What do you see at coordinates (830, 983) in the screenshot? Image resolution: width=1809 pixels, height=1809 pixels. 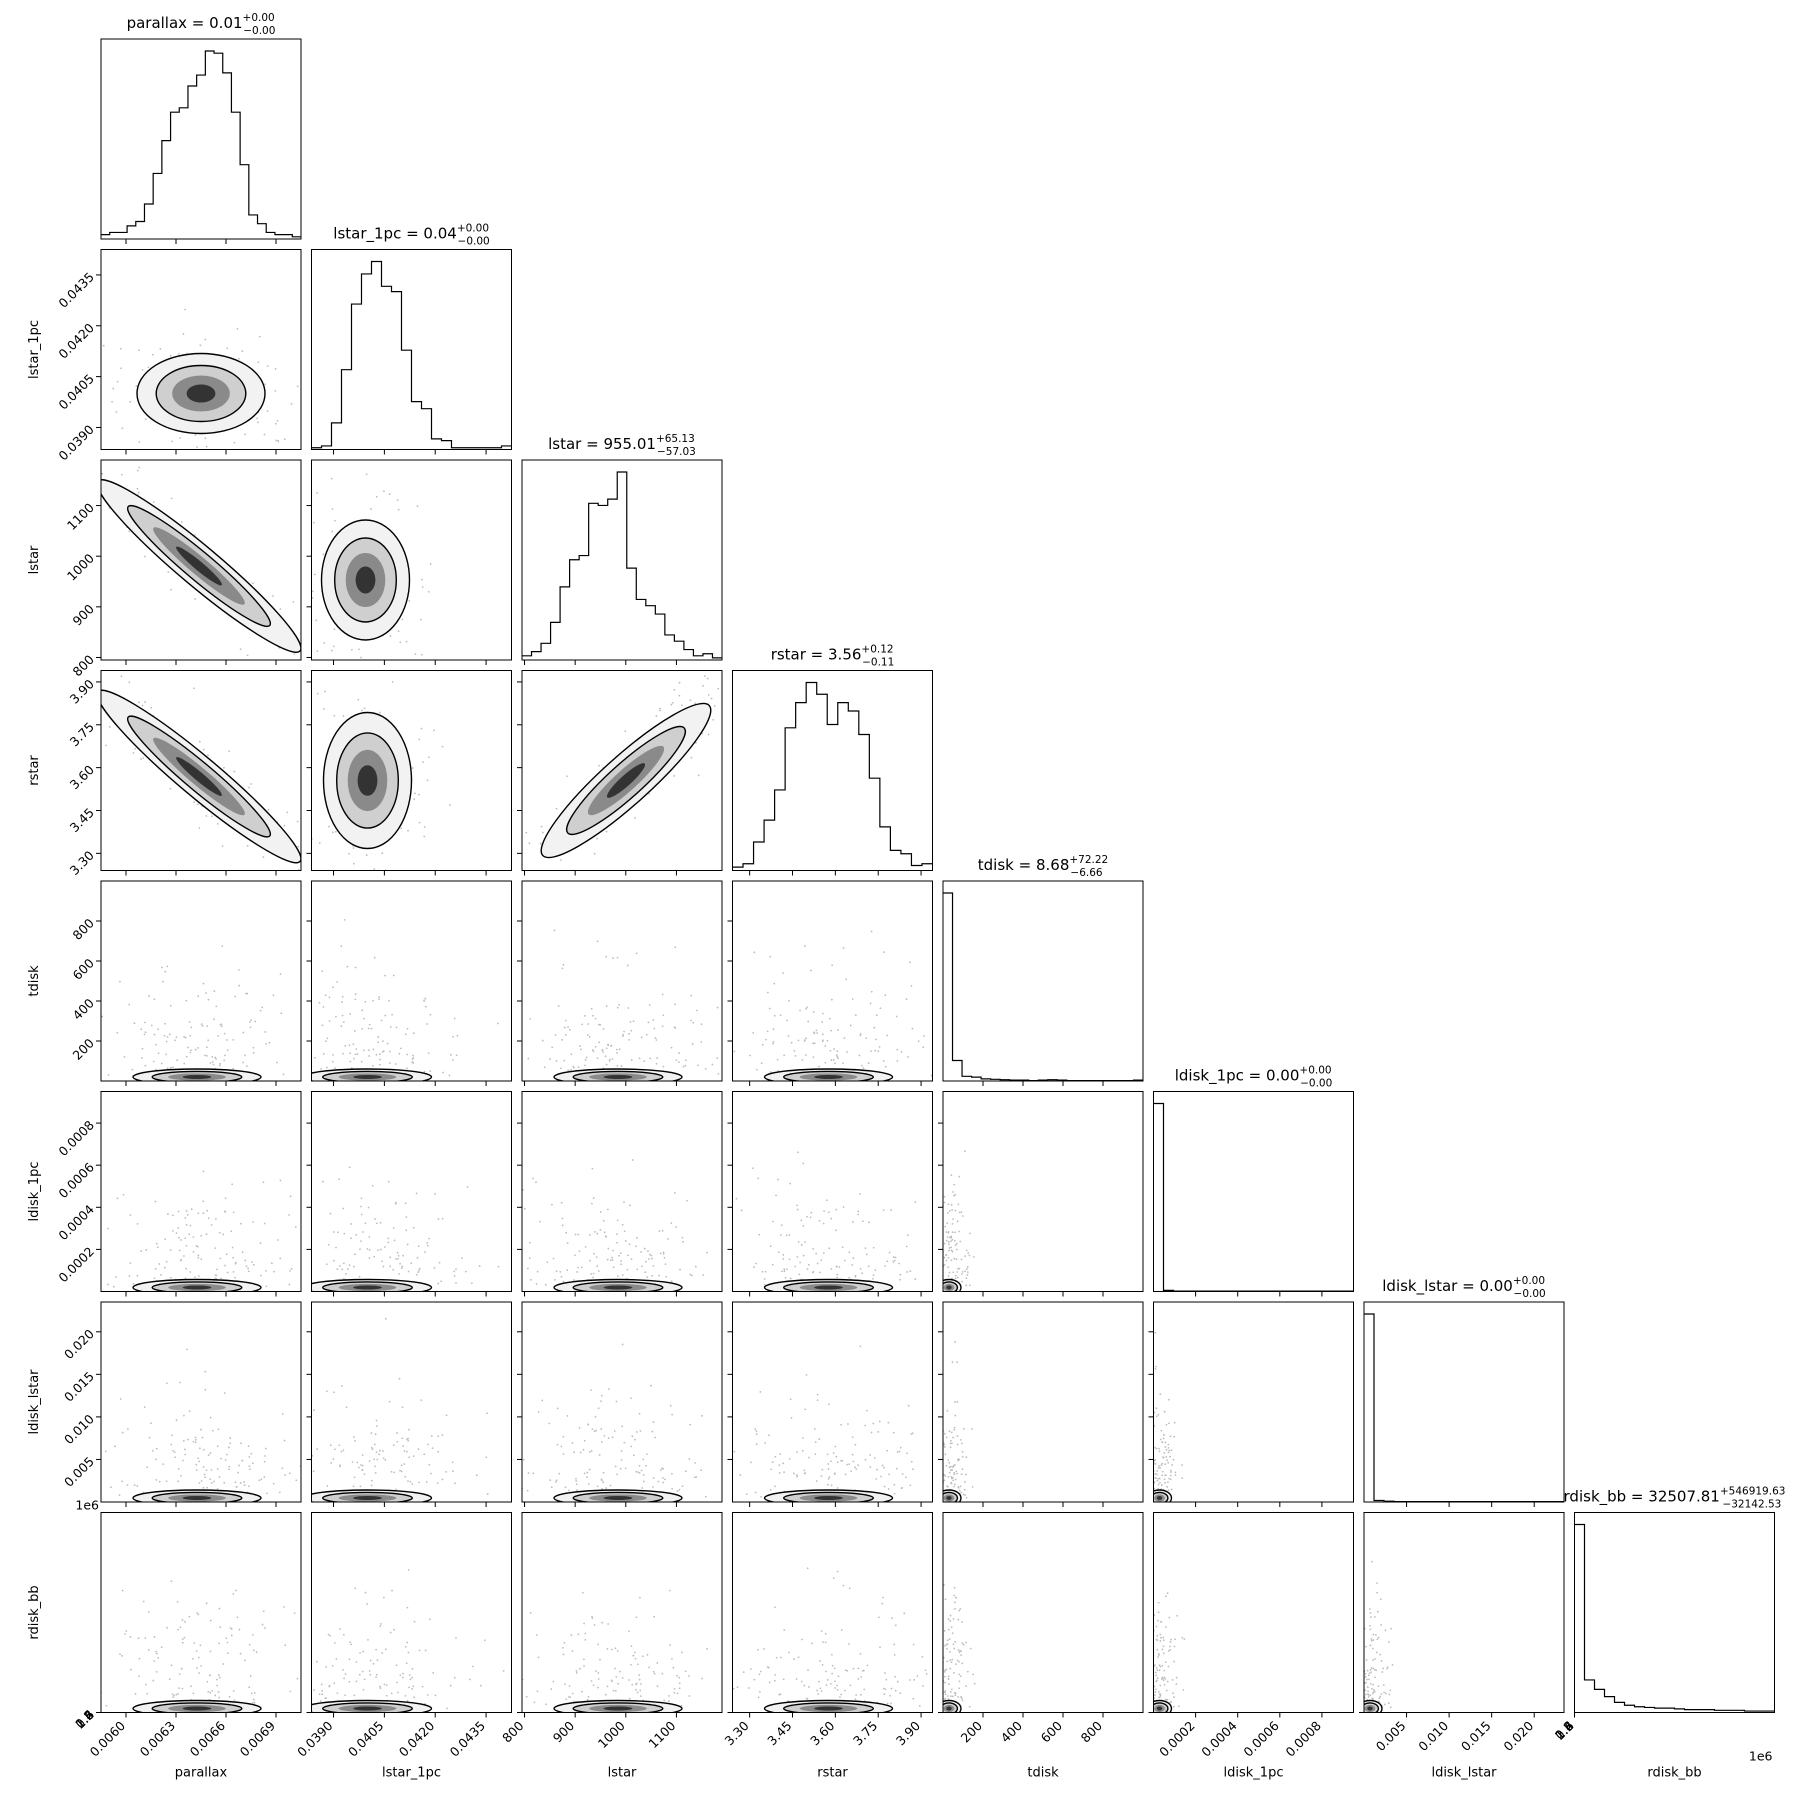 I see `panel-tdisk-vs-rstar` at bounding box center [830, 983].